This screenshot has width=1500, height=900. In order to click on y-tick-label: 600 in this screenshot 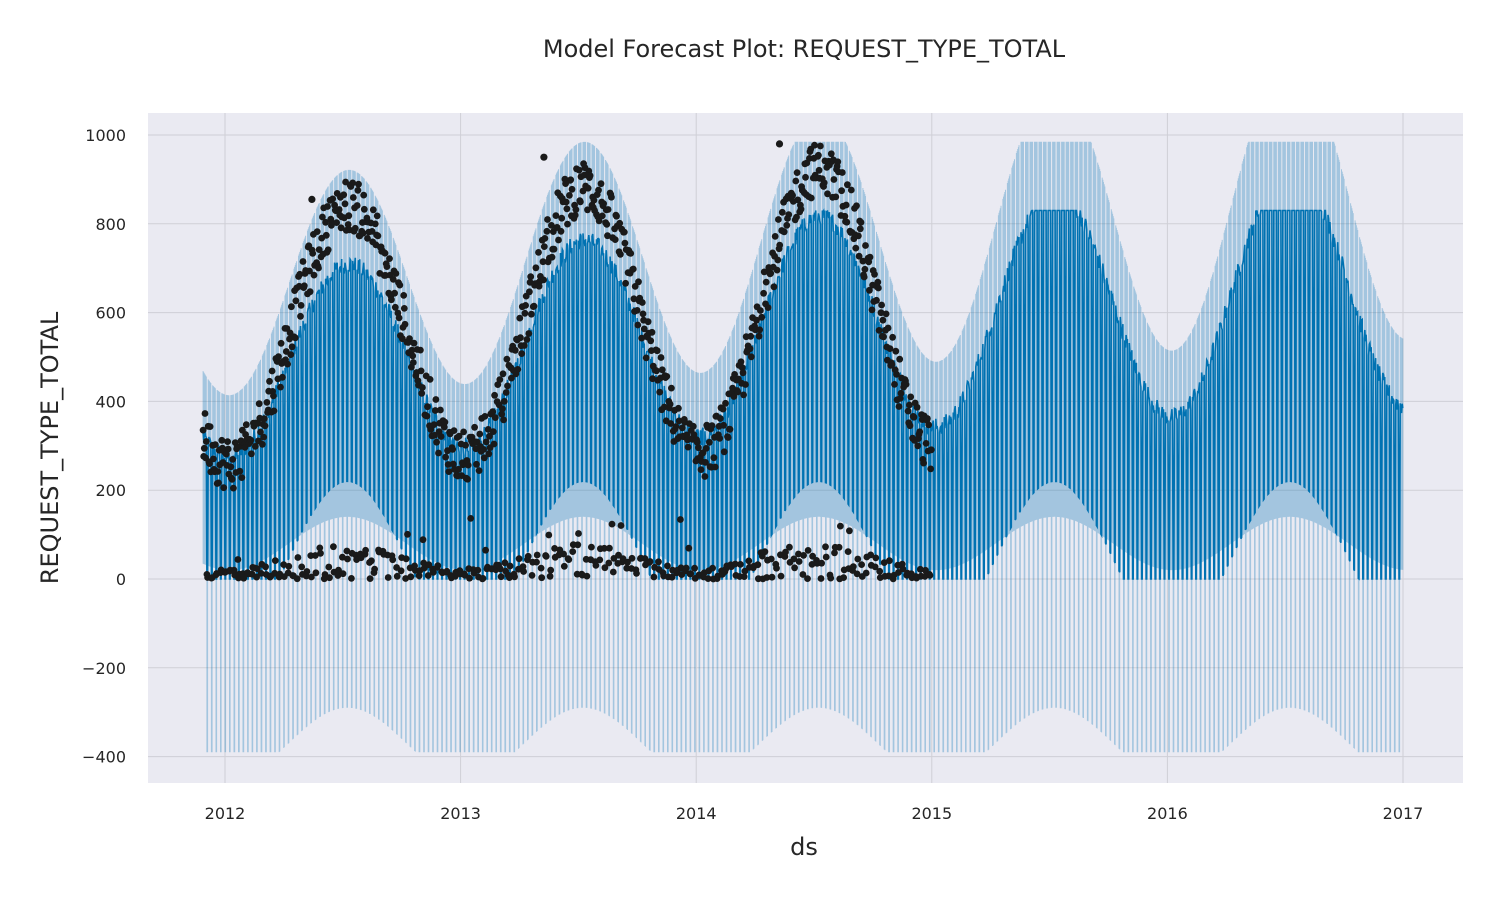, I will do `click(110, 313)`.